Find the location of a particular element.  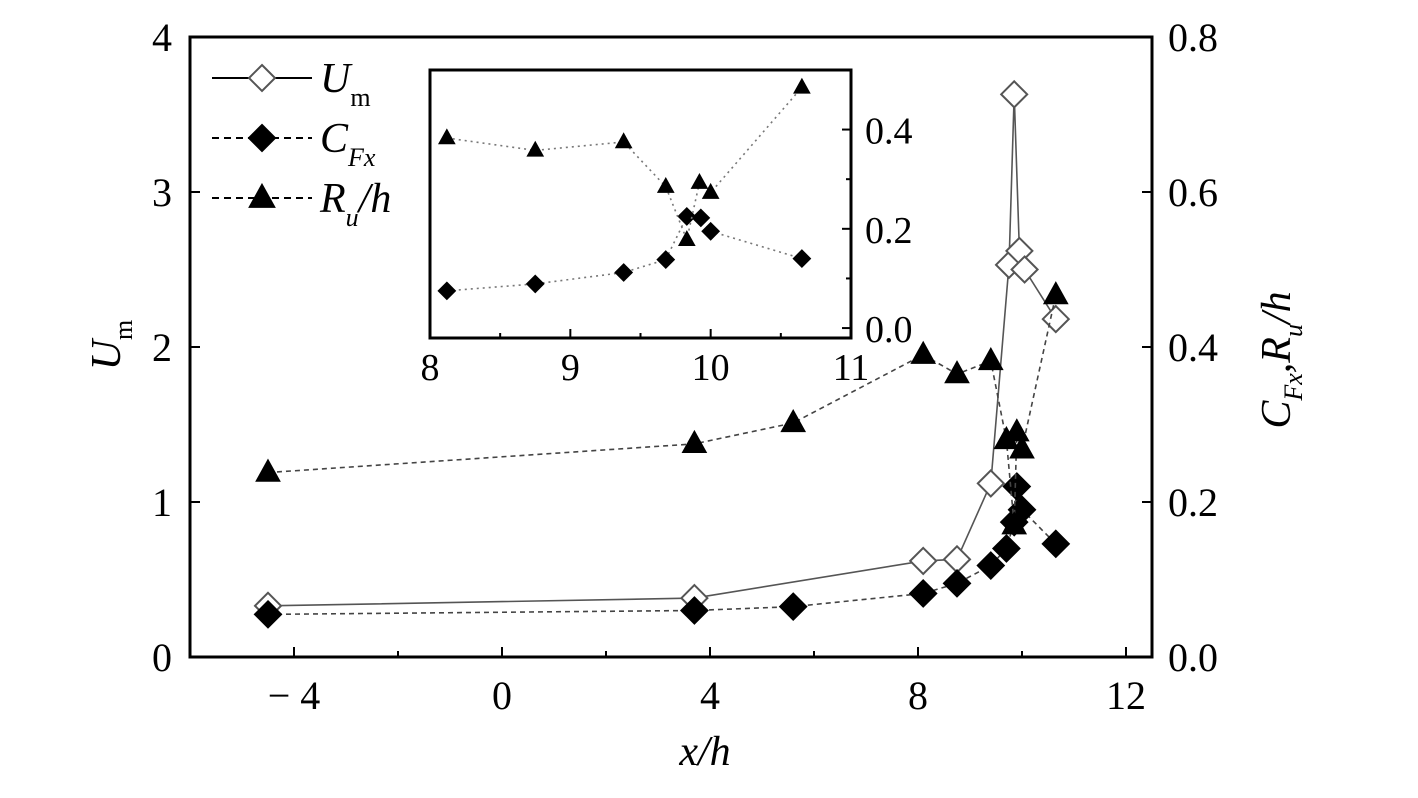

inset-frame is located at coordinates (640, 204).